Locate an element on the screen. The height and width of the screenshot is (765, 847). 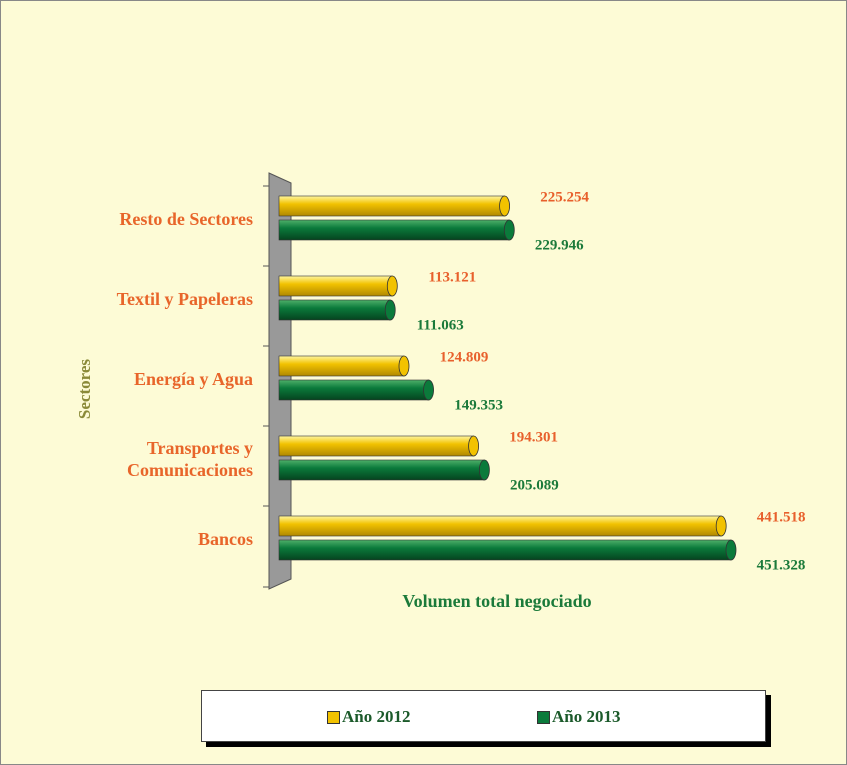
data-label: 194.301 is located at coordinates (533, 437).